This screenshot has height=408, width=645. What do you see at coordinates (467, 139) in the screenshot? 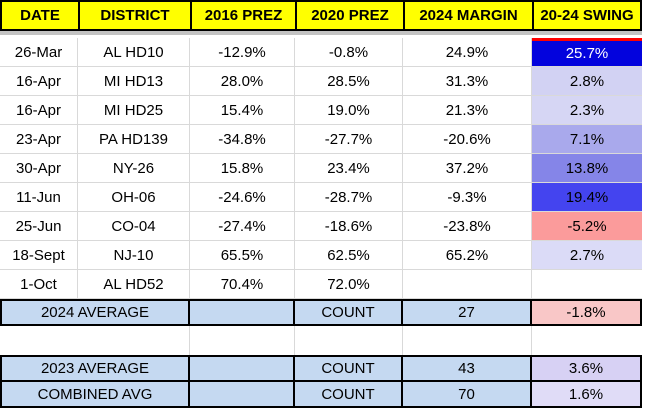
I see `cell-2024-margin: -20.6%` at bounding box center [467, 139].